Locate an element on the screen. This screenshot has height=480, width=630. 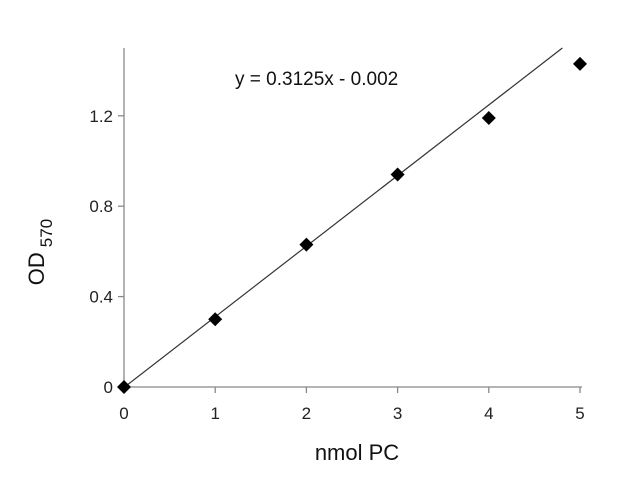
y-tick-label: 0 is located at coordinates (108, 387).